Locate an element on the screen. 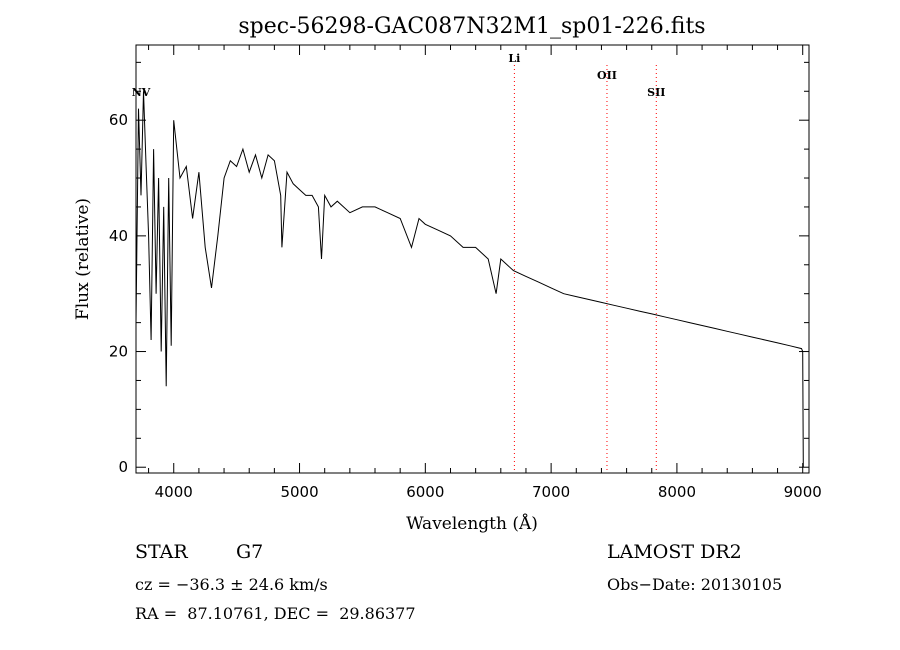 Image resolution: width=900 pixels, height=650 pixels. y-tick-label: 20 is located at coordinates (118, 352).